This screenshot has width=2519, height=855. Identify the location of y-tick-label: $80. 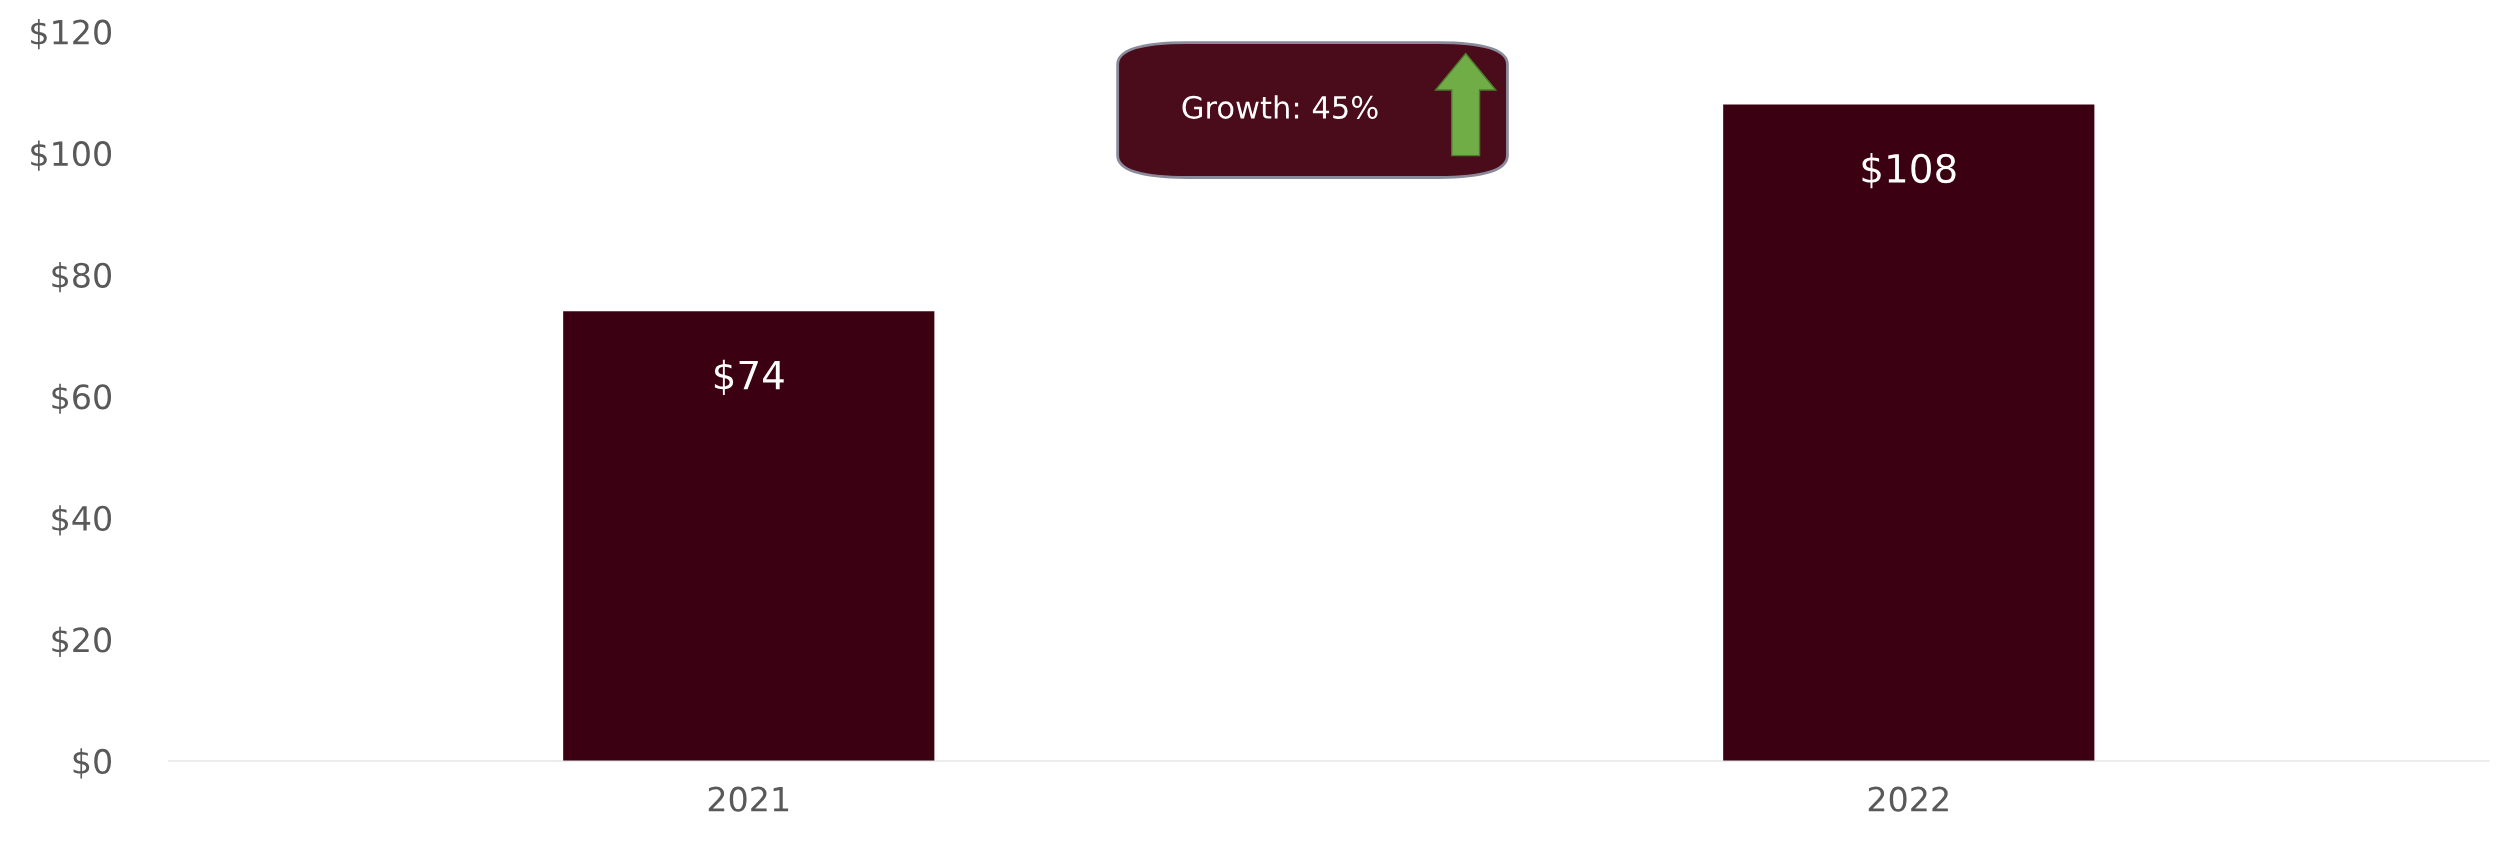
(81, 277).